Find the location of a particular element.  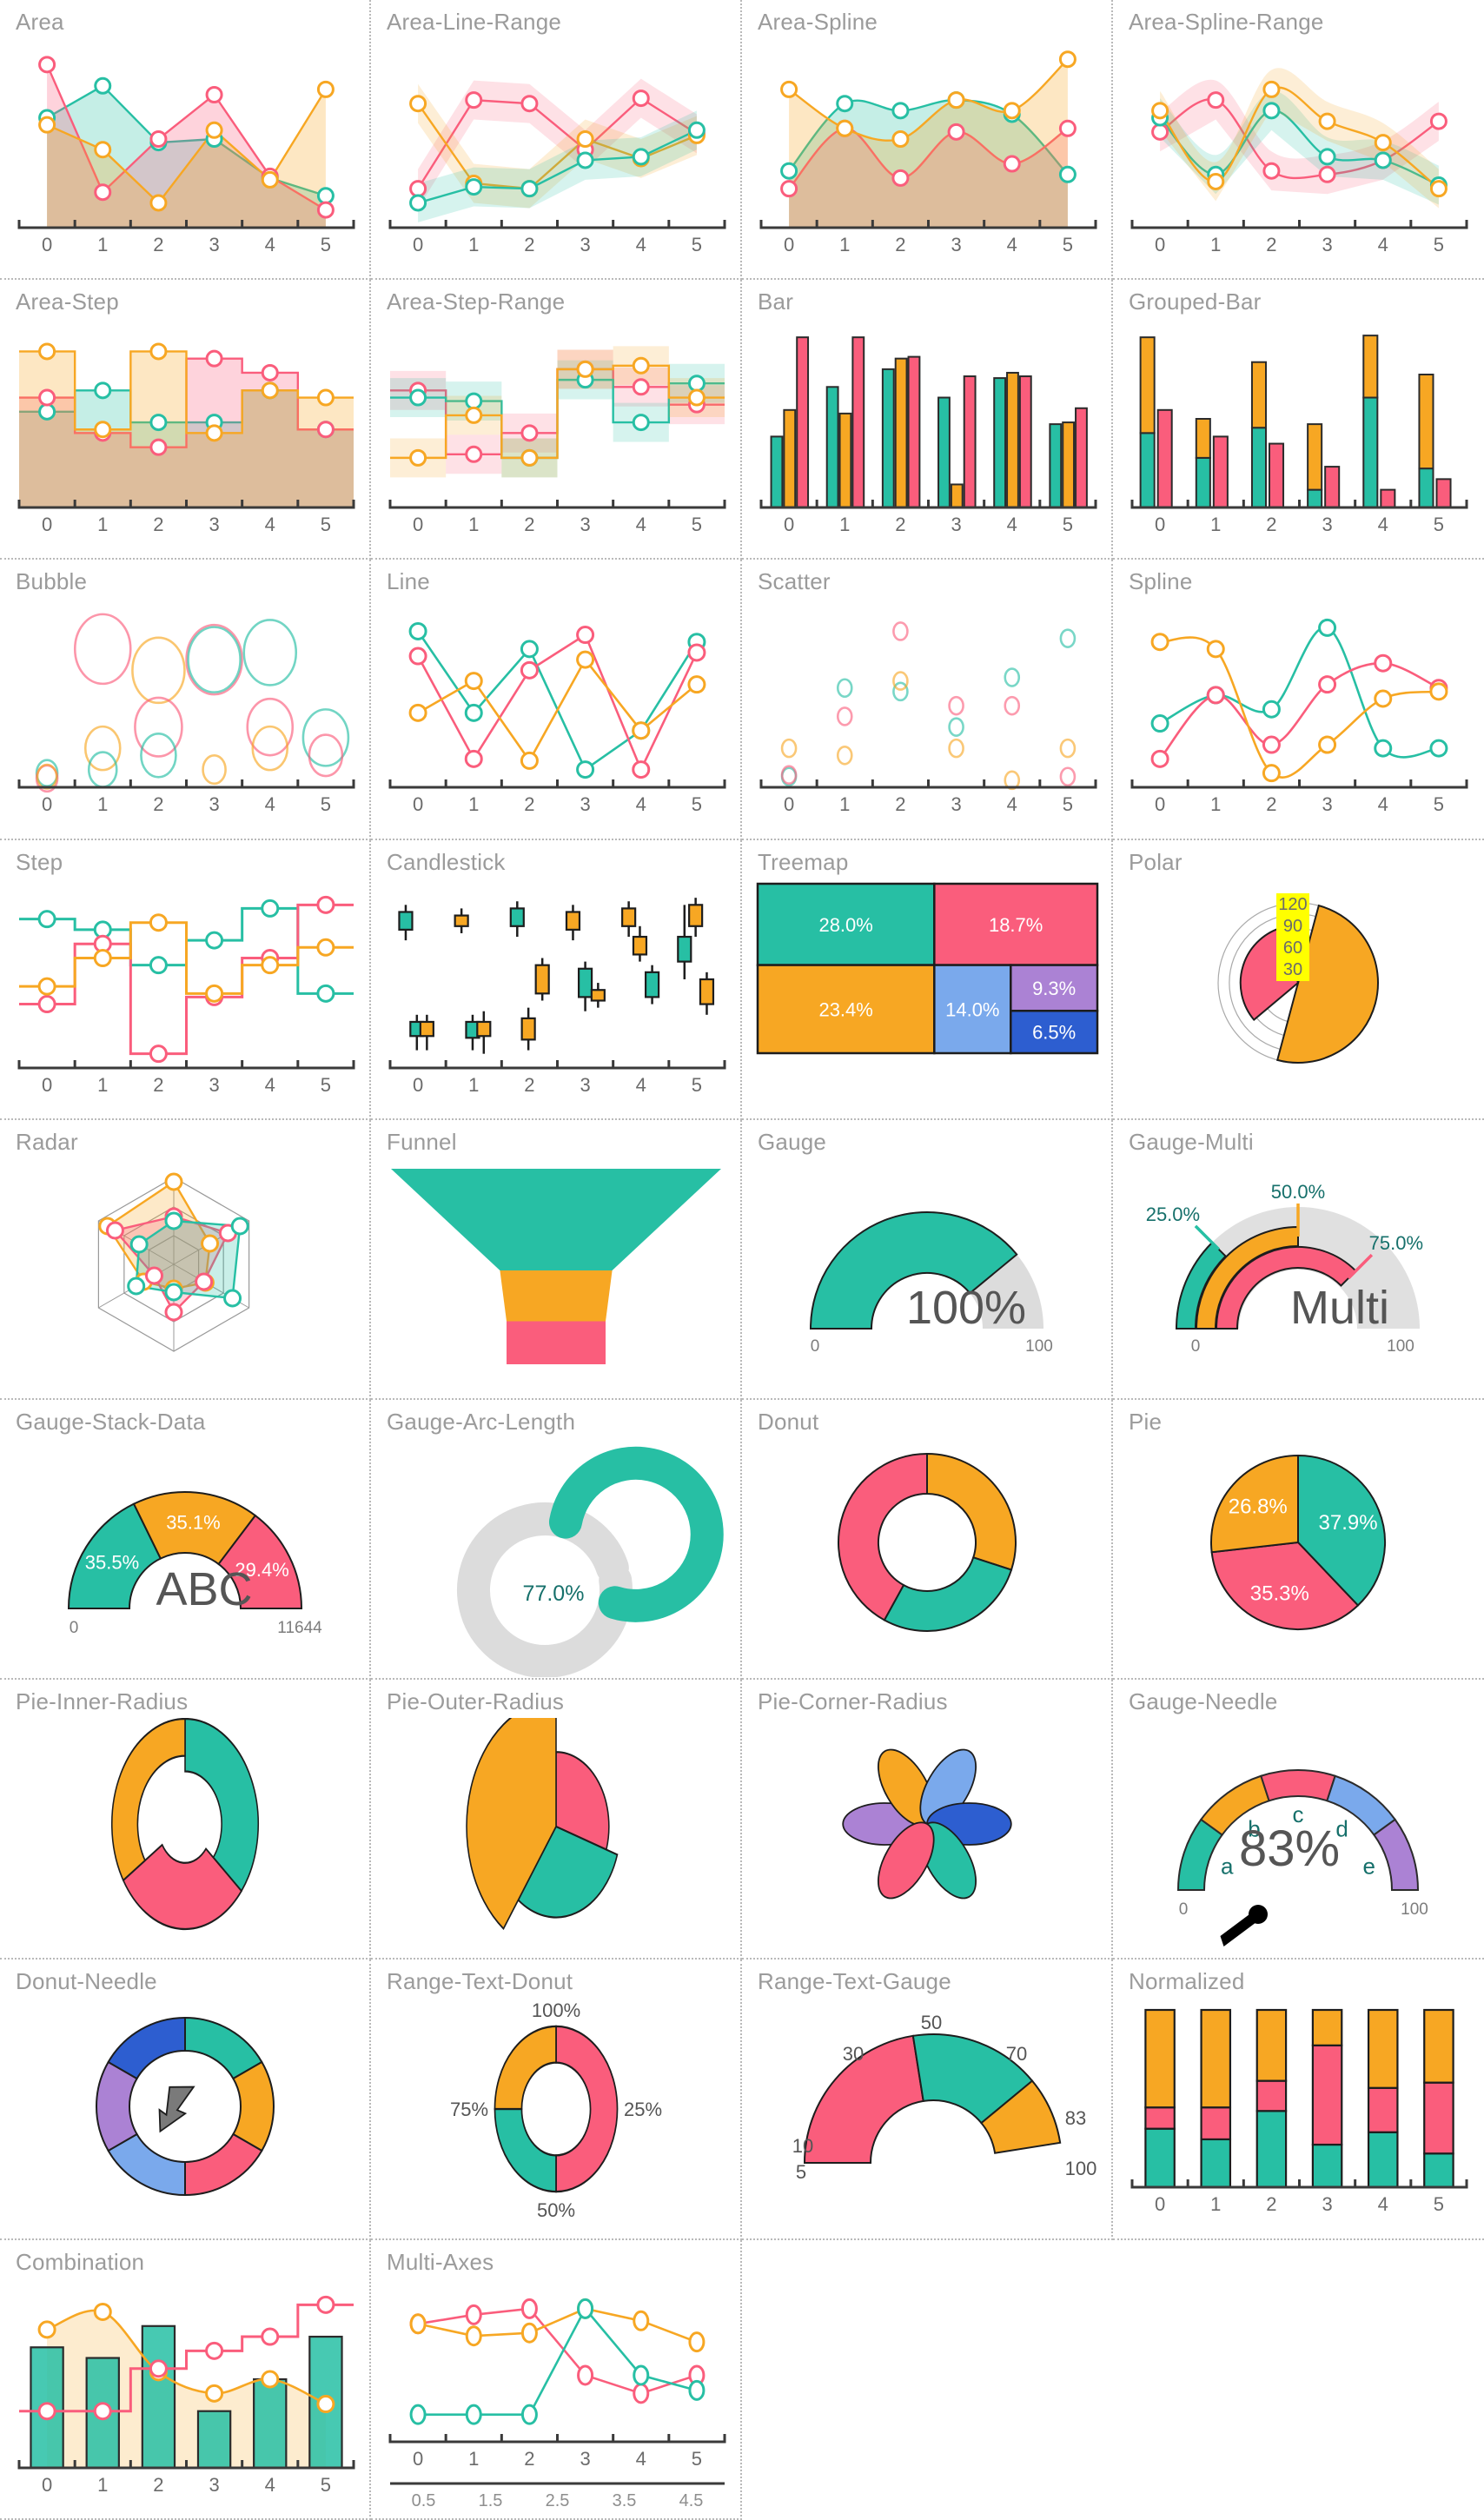

gauge-band-label: e is located at coordinates (1369, 1867).